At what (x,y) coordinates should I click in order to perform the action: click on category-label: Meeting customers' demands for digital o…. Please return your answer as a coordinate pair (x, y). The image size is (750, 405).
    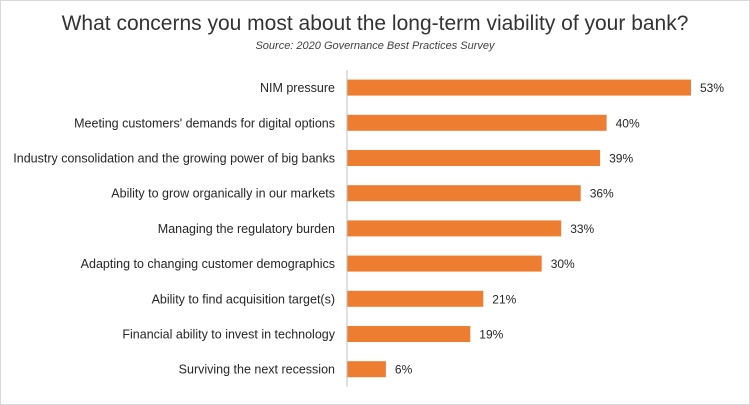
    Looking at the image, I should click on (204, 123).